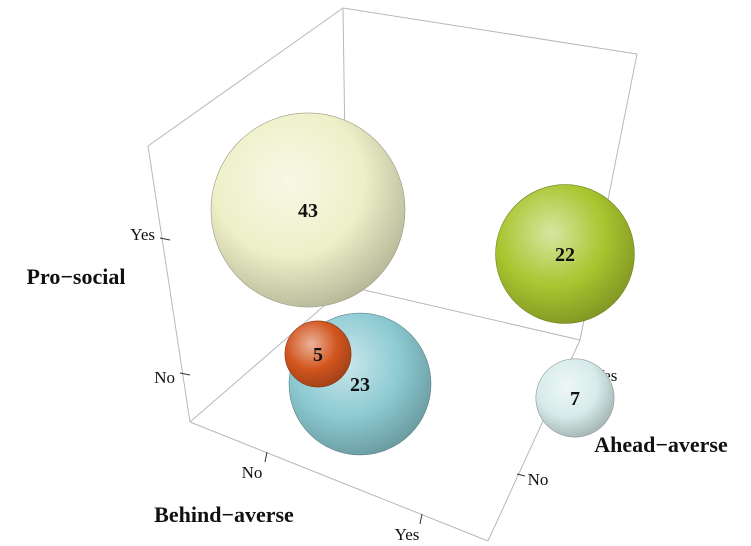 This screenshot has height=546, width=751. I want to click on bubble-label-22: 22, so click(565, 255).